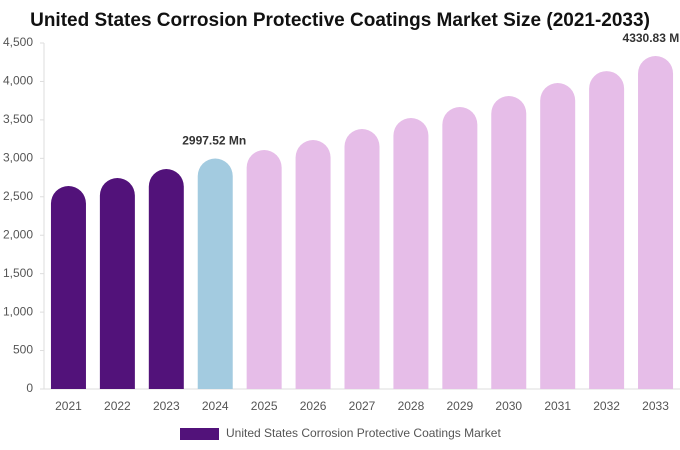 The width and height of the screenshot is (680, 450). Describe the element at coordinates (18, 234) in the screenshot. I see `y-tick-label: 2,000` at that location.